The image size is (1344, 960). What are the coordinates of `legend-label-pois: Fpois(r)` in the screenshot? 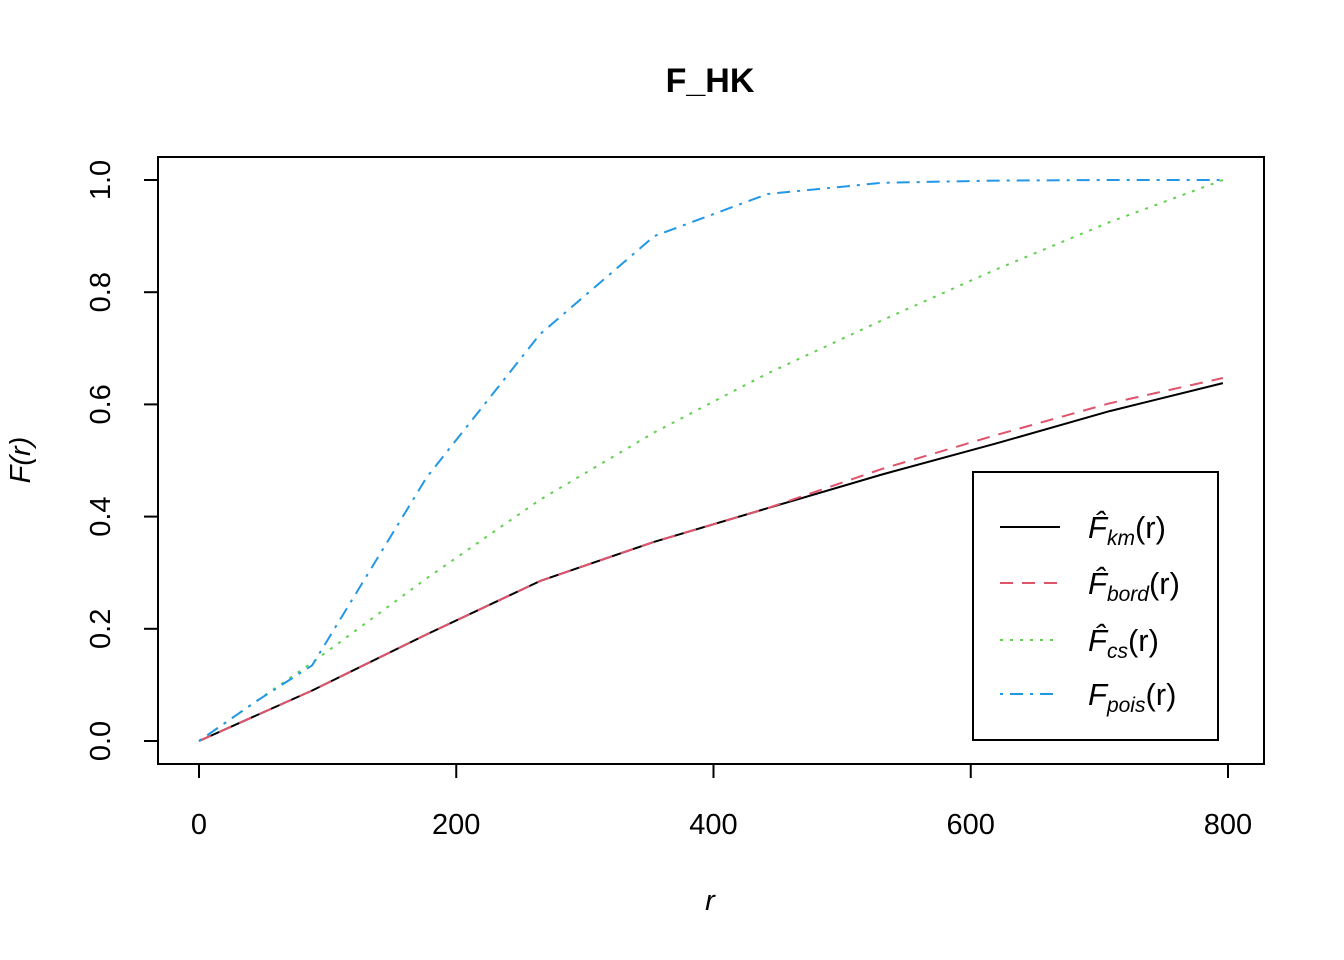 It's located at (1132, 697).